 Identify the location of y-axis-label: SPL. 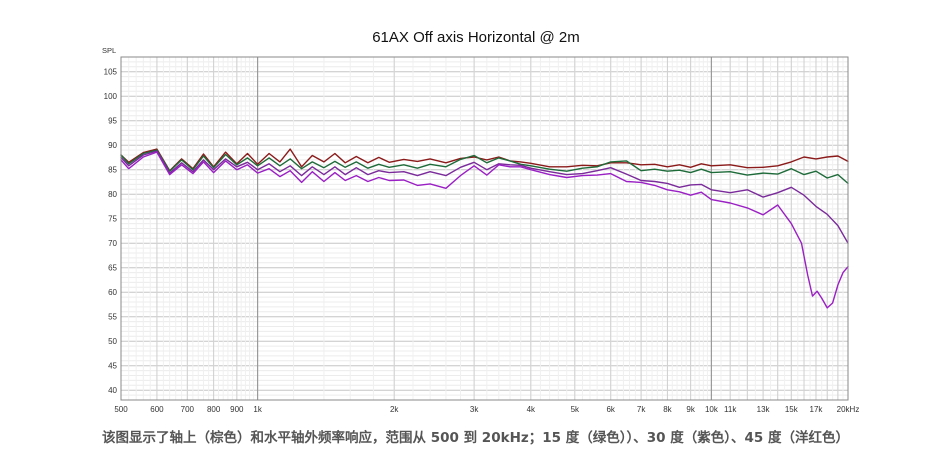
(109, 50).